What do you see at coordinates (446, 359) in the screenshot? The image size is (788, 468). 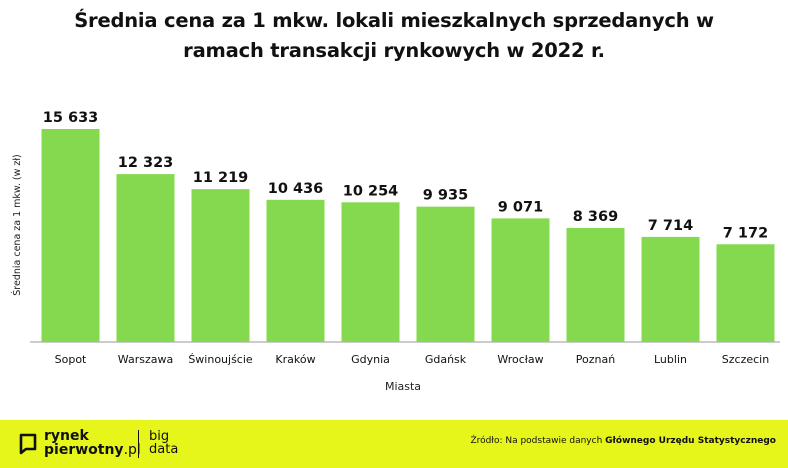 I see `x-tick-label: Gdańsk` at bounding box center [446, 359].